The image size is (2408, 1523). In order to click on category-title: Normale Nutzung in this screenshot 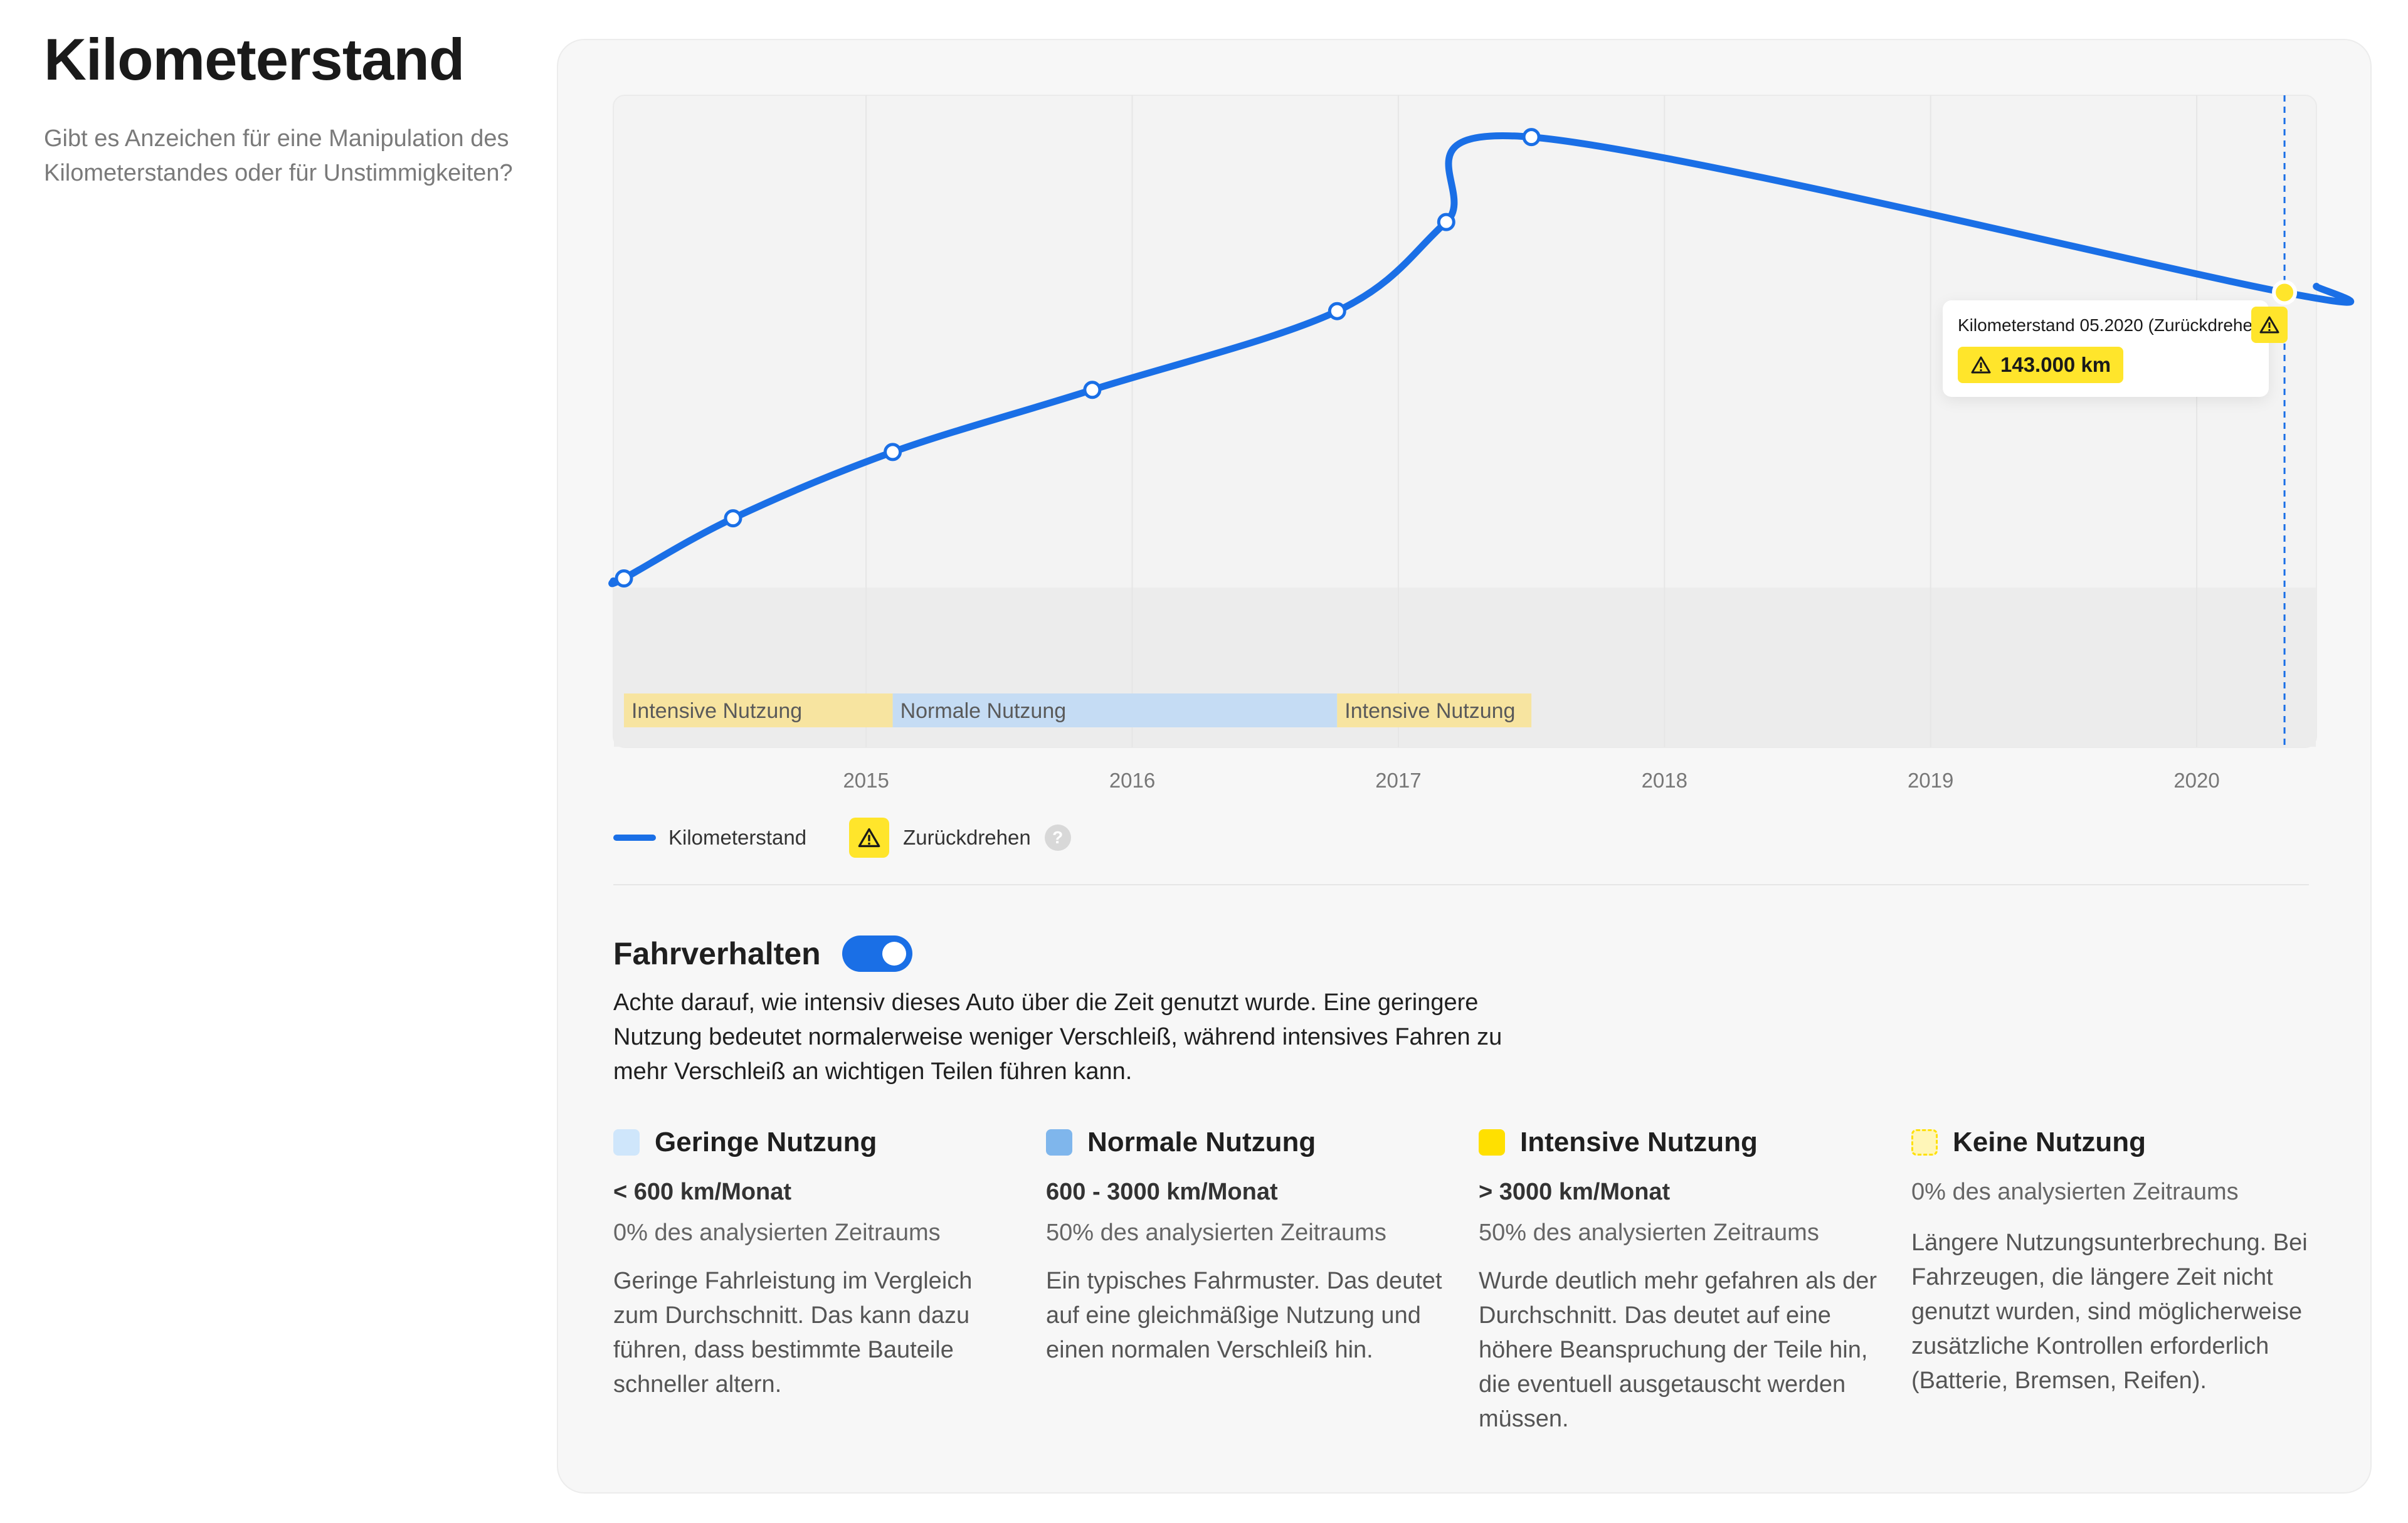, I will do `click(1201, 1142)`.